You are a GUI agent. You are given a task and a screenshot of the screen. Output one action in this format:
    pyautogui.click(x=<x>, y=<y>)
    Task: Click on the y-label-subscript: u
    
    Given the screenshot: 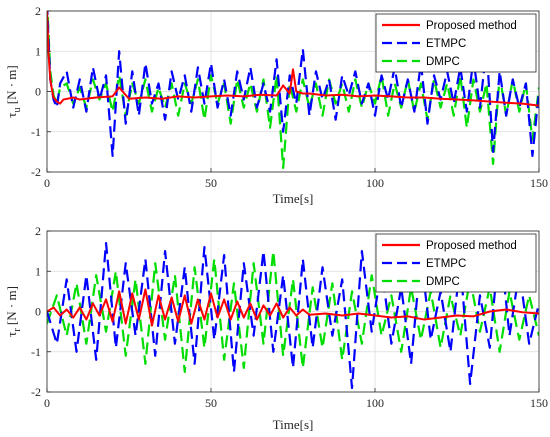 What is the action you would take?
    pyautogui.click(x=17, y=110)
    